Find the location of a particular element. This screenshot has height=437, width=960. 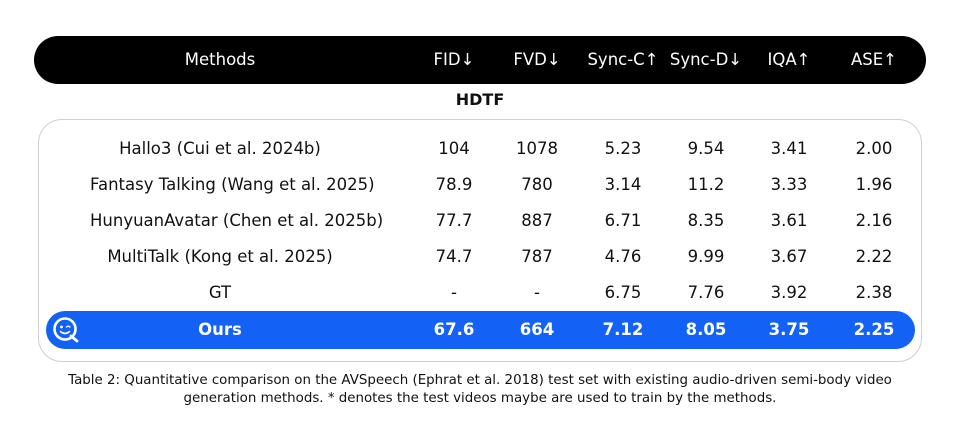

column-header-methods: Methods is located at coordinates (220, 59).